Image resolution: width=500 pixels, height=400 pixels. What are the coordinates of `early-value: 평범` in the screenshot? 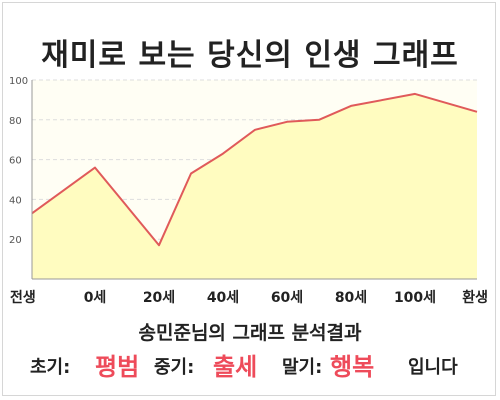 It's located at (117, 367).